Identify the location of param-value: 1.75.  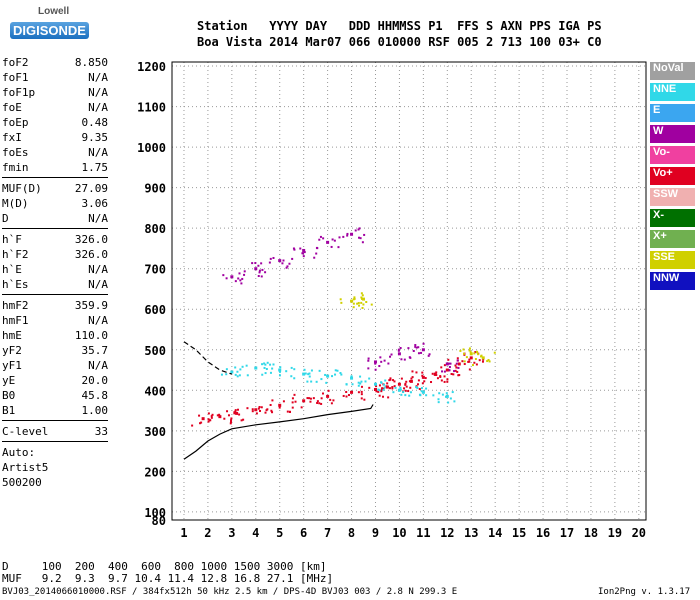
(95, 167).